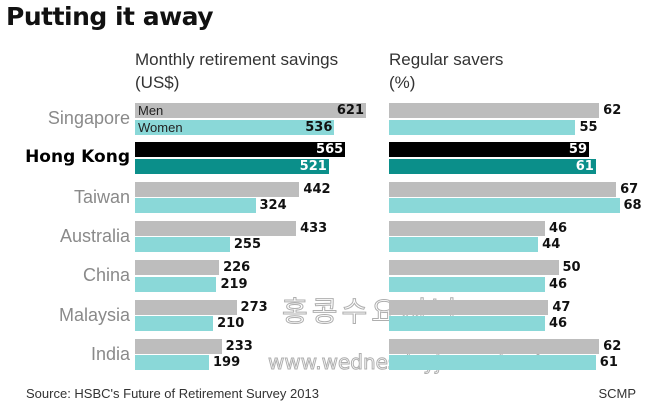 This screenshot has height=405, width=652. I want to click on category-label: China, so click(106, 275).